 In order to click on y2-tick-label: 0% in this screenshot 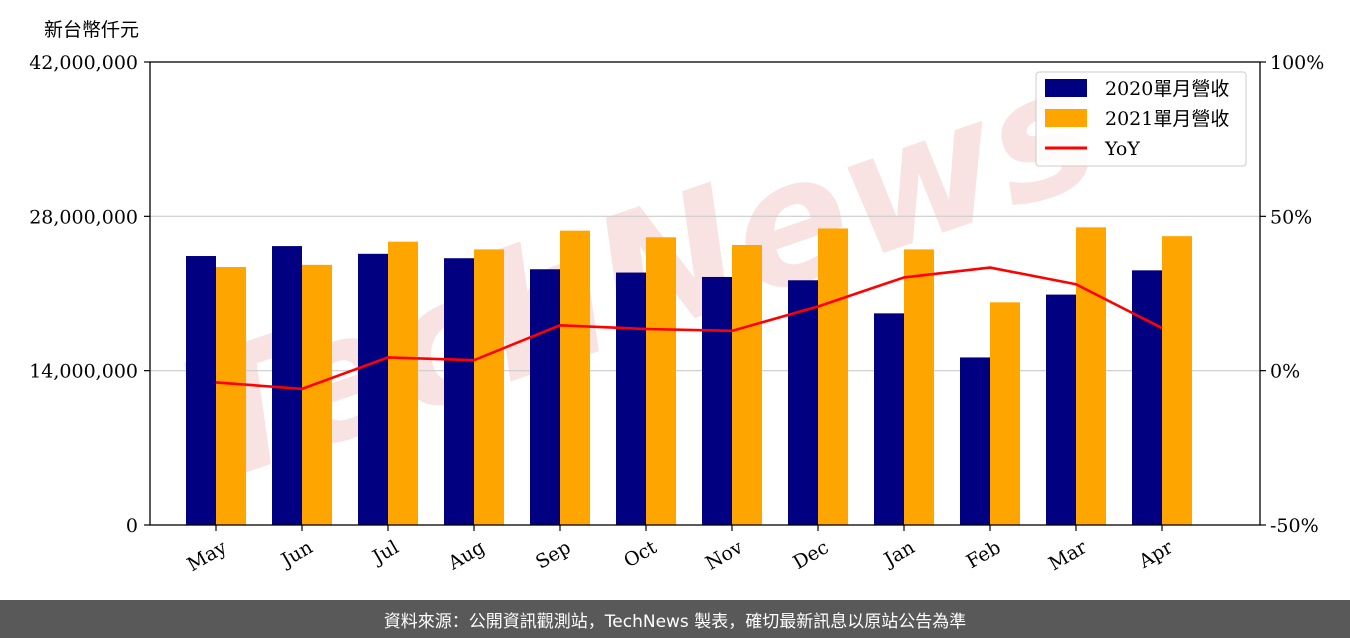, I will do `click(1285, 372)`.